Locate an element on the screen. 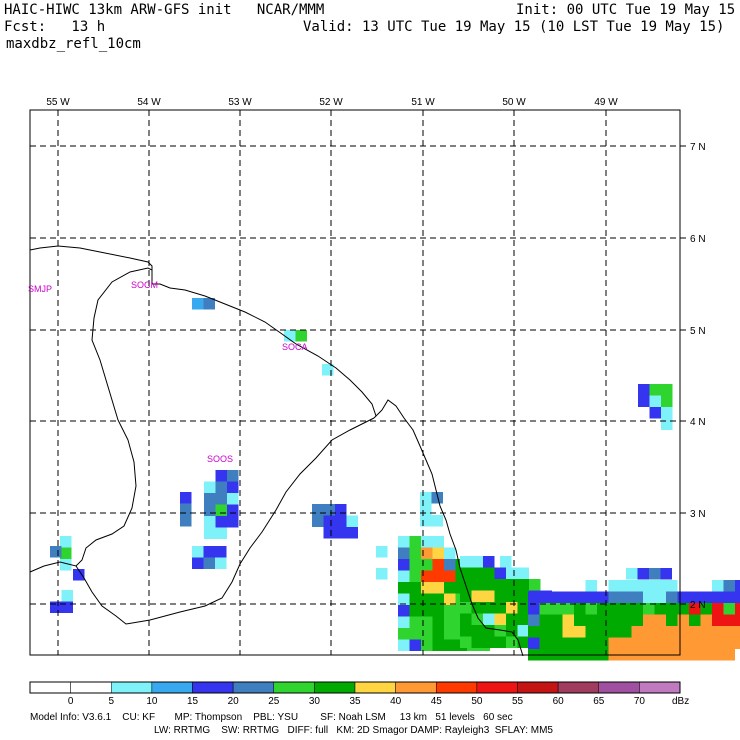 This screenshot has width=740, height=740. border-suriname-south is located at coordinates (225, 521).